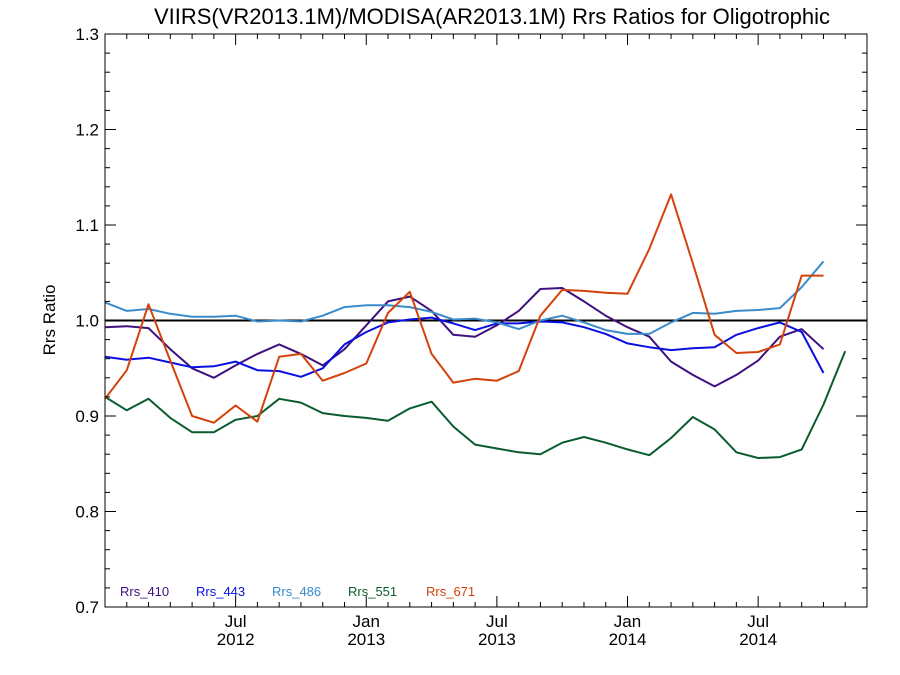 Image resolution: width=900 pixels, height=675 pixels. Describe the element at coordinates (87, 512) in the screenshot. I see `y-tick-label: 0.8` at that location.